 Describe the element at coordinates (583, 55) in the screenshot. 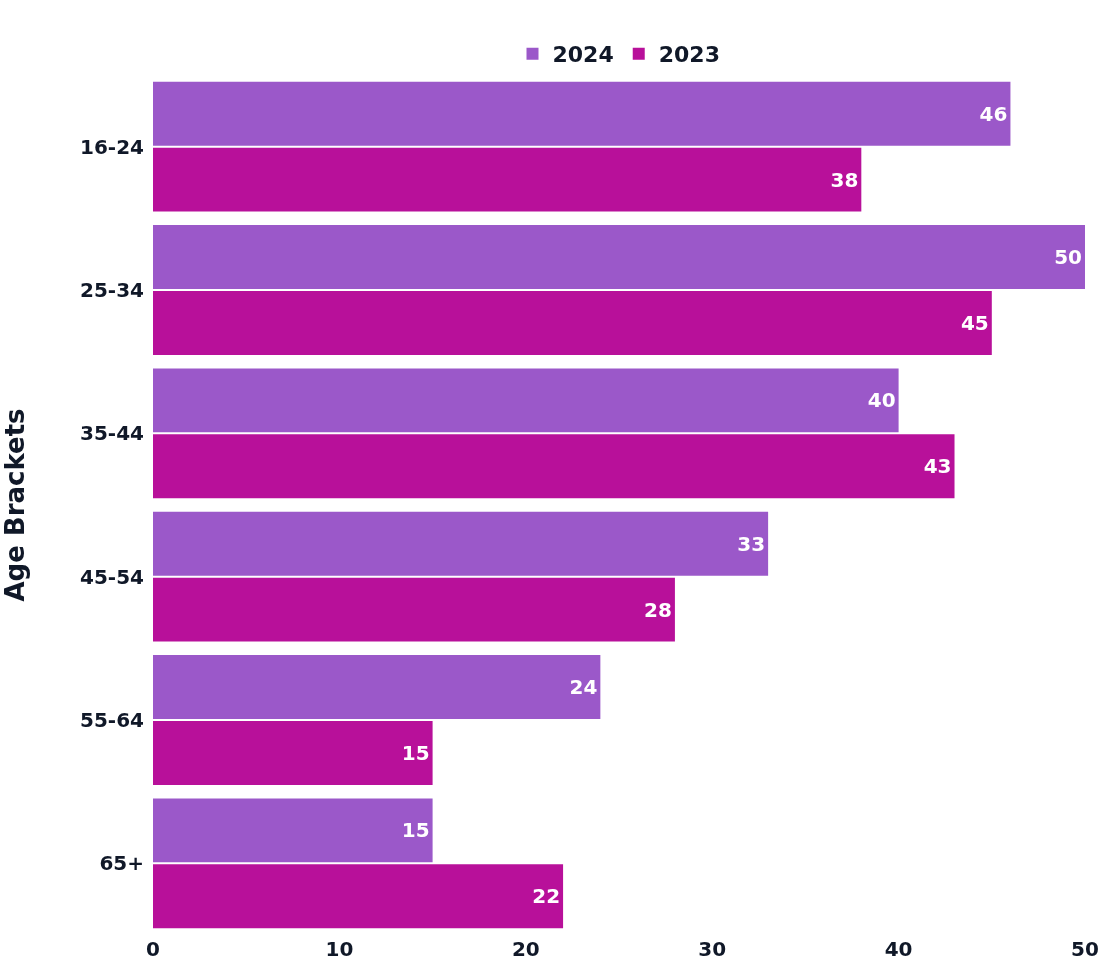

I see `legend-label: 2024` at that location.